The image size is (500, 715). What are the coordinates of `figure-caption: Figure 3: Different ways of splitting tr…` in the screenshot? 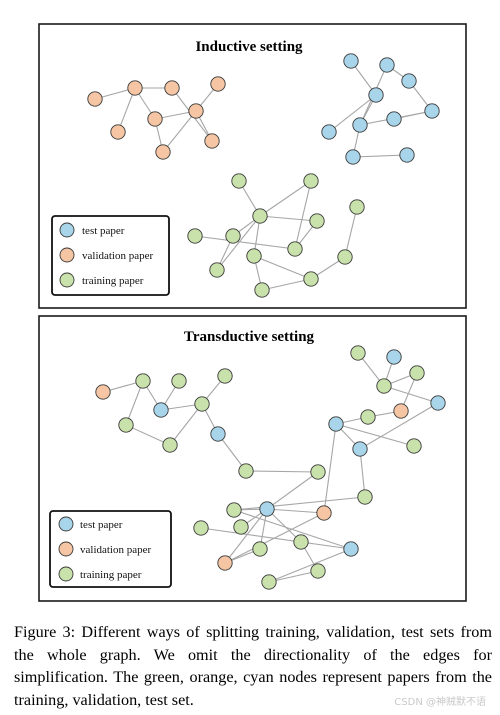 It's located at (253, 666).